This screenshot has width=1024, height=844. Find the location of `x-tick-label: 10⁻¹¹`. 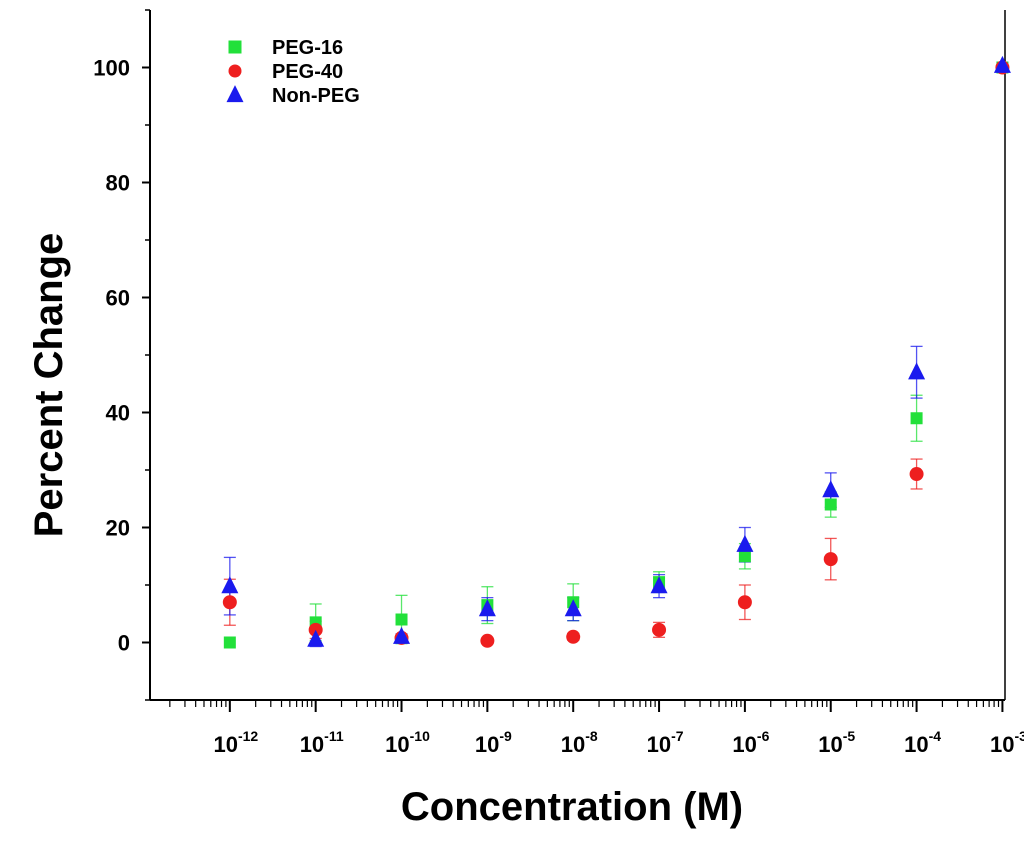

x-tick-label: 10⁻¹¹ is located at coordinates (322, 742).